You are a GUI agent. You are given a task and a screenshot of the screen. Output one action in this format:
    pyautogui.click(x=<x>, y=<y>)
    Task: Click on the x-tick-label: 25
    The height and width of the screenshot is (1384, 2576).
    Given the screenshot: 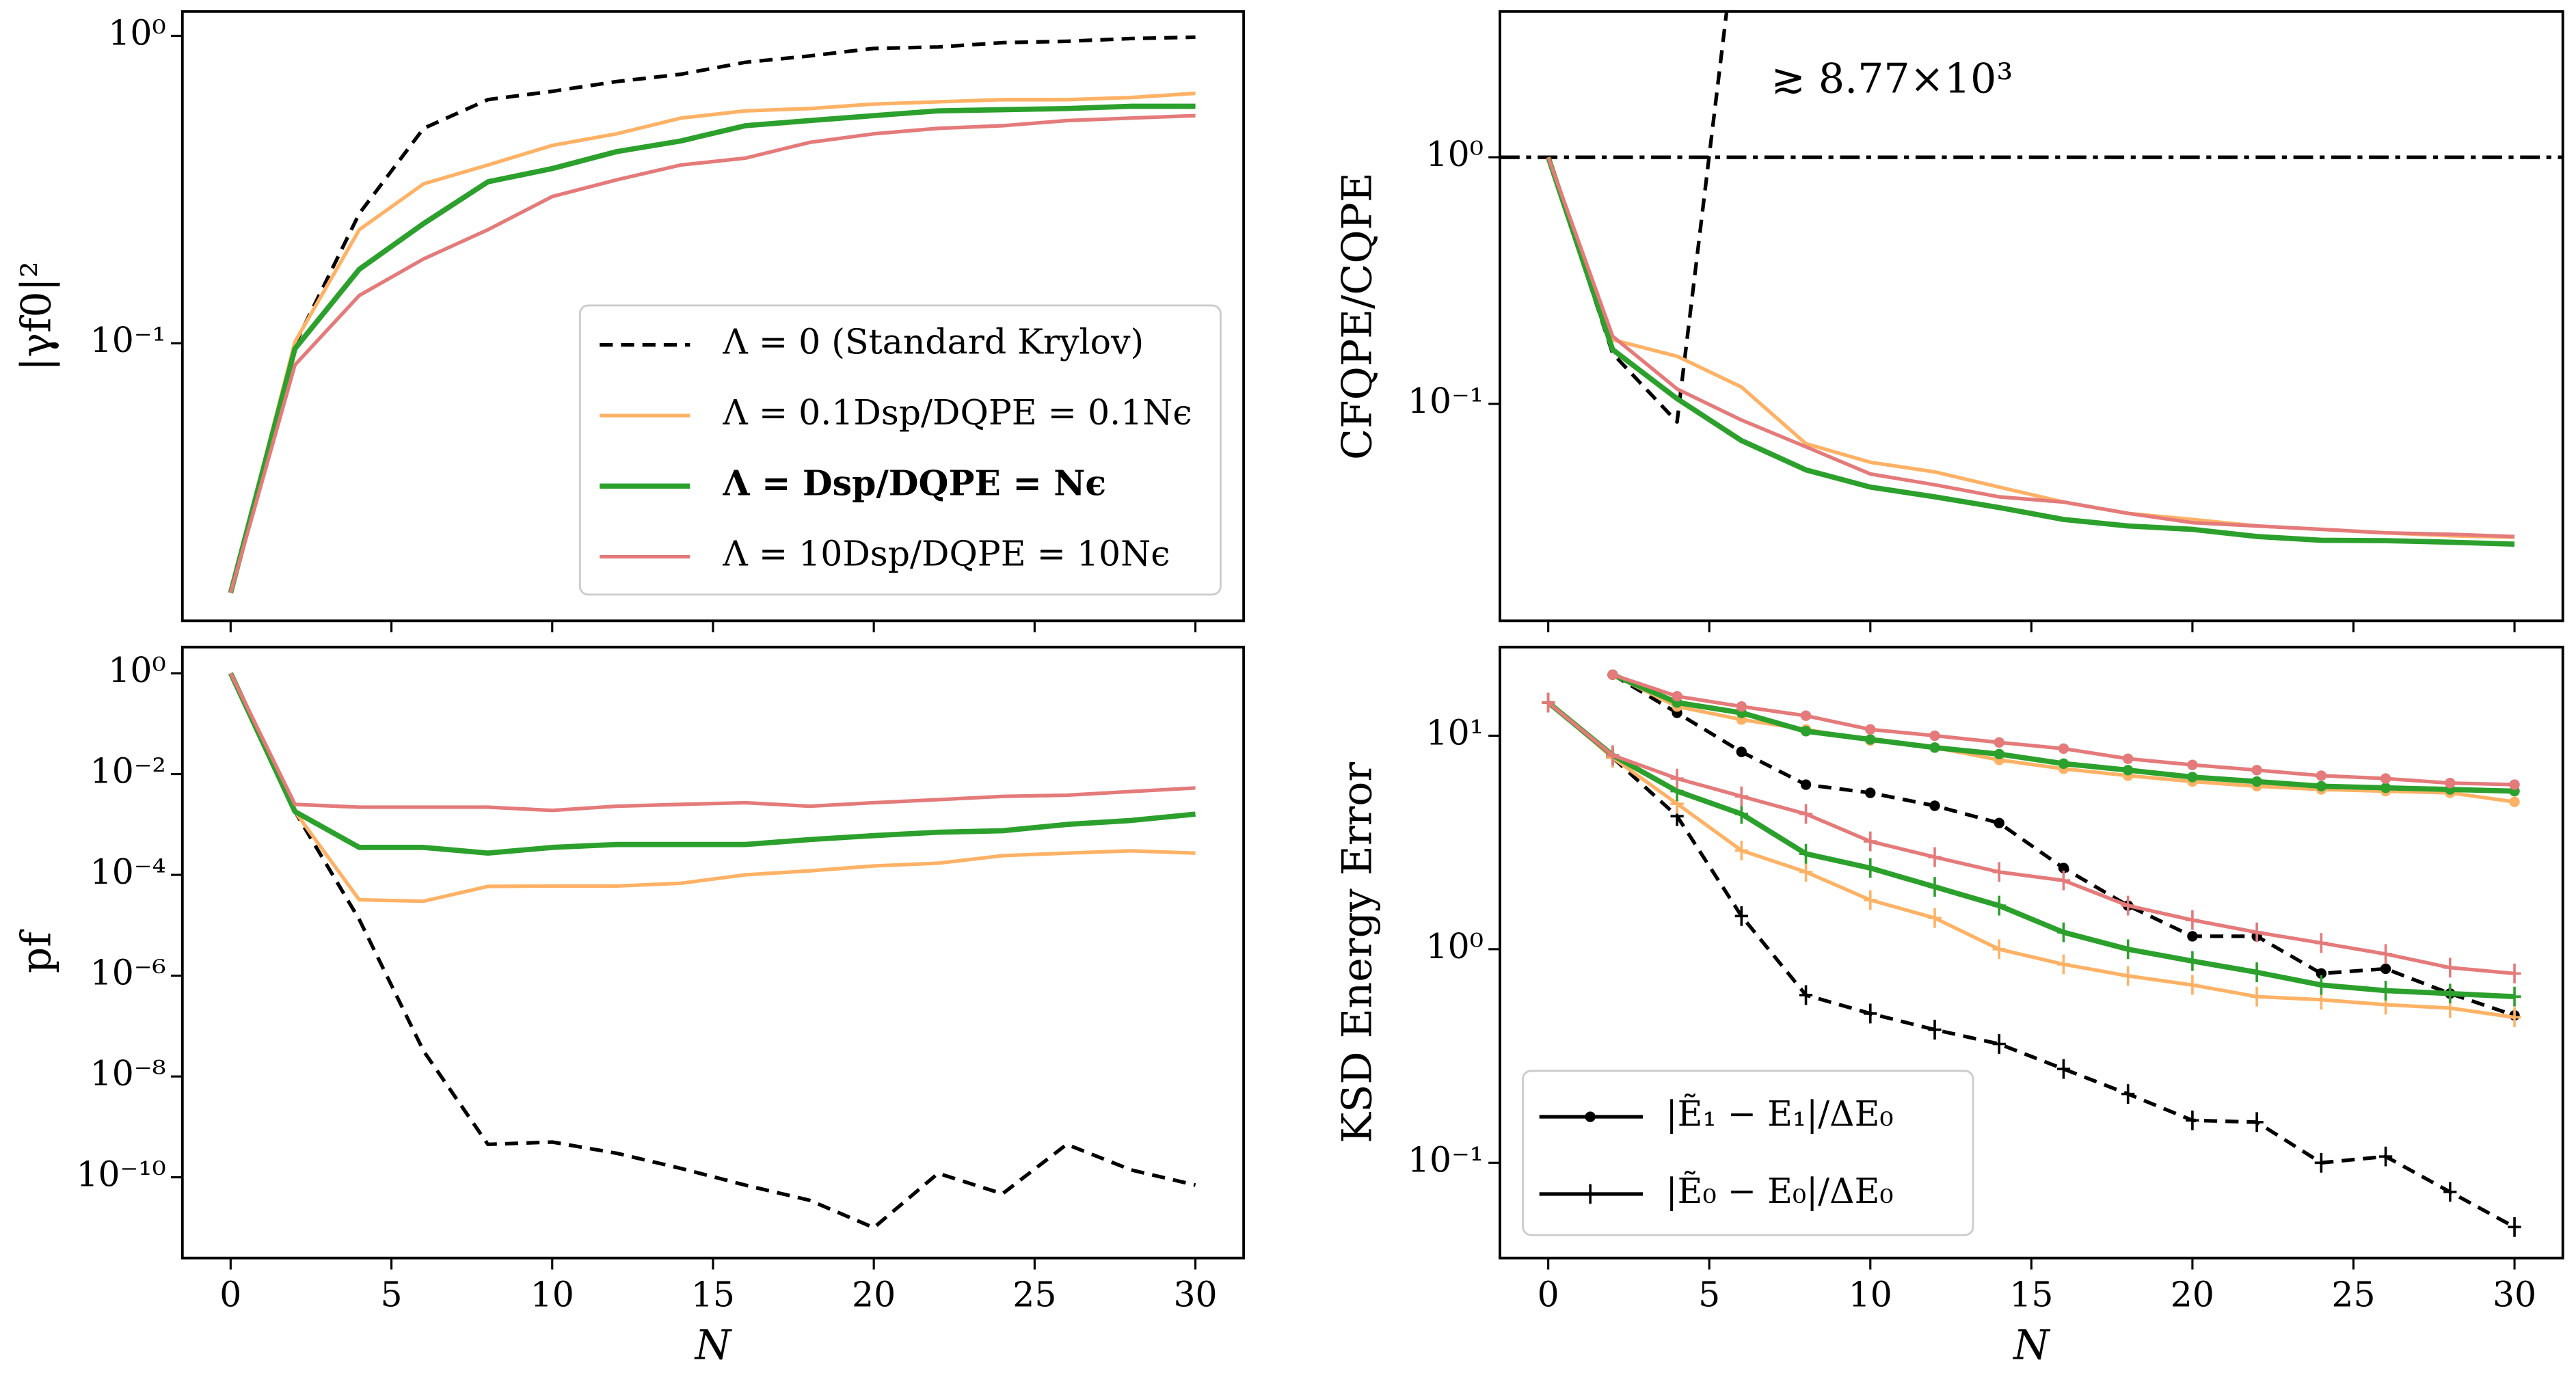 What is the action you would take?
    pyautogui.click(x=1034, y=1294)
    